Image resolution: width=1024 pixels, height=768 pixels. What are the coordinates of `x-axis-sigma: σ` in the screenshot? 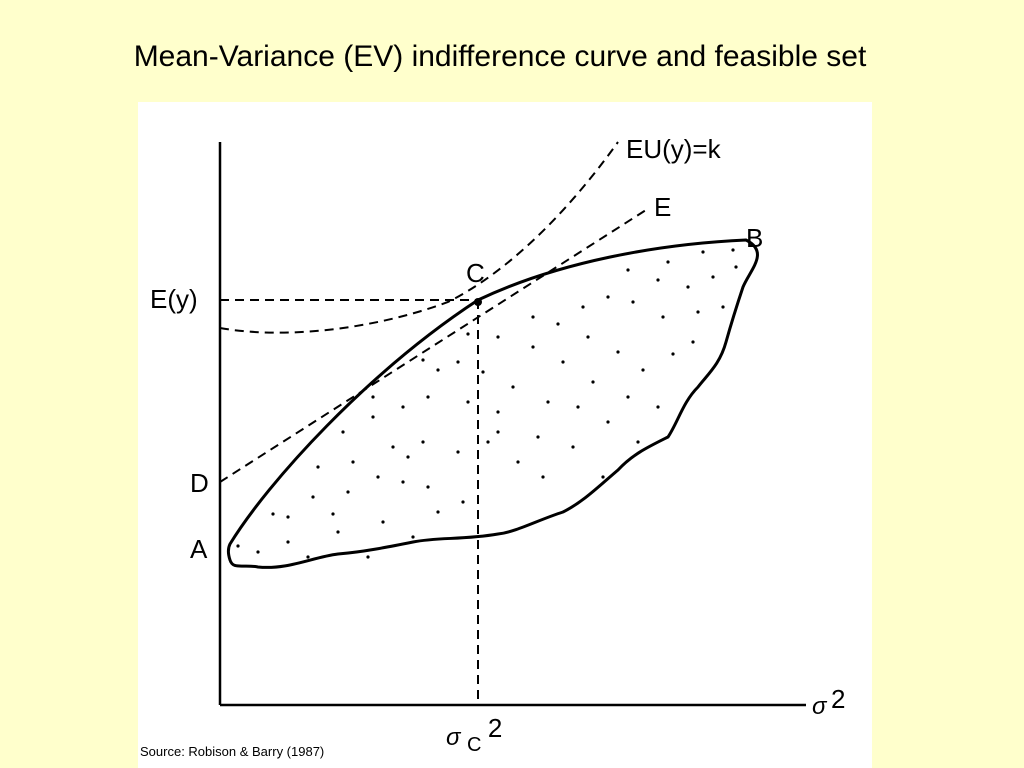 It's located at (820, 706).